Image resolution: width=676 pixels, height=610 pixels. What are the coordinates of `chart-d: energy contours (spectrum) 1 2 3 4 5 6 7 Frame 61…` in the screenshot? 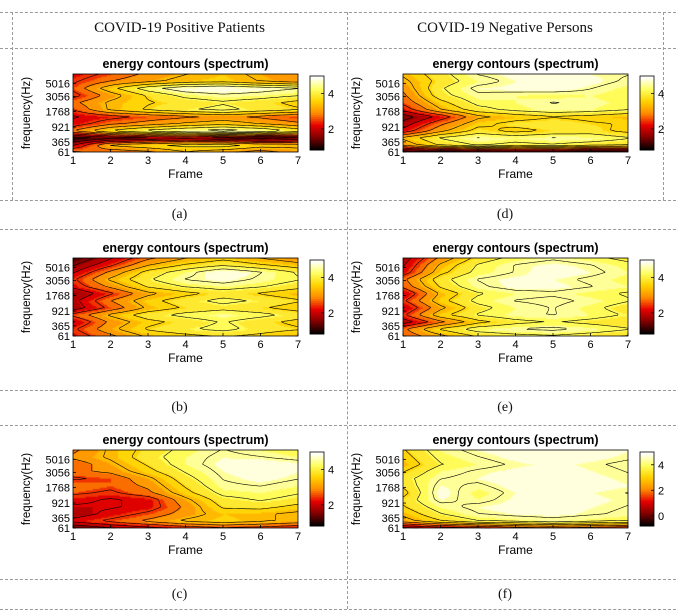 It's located at (507, 119).